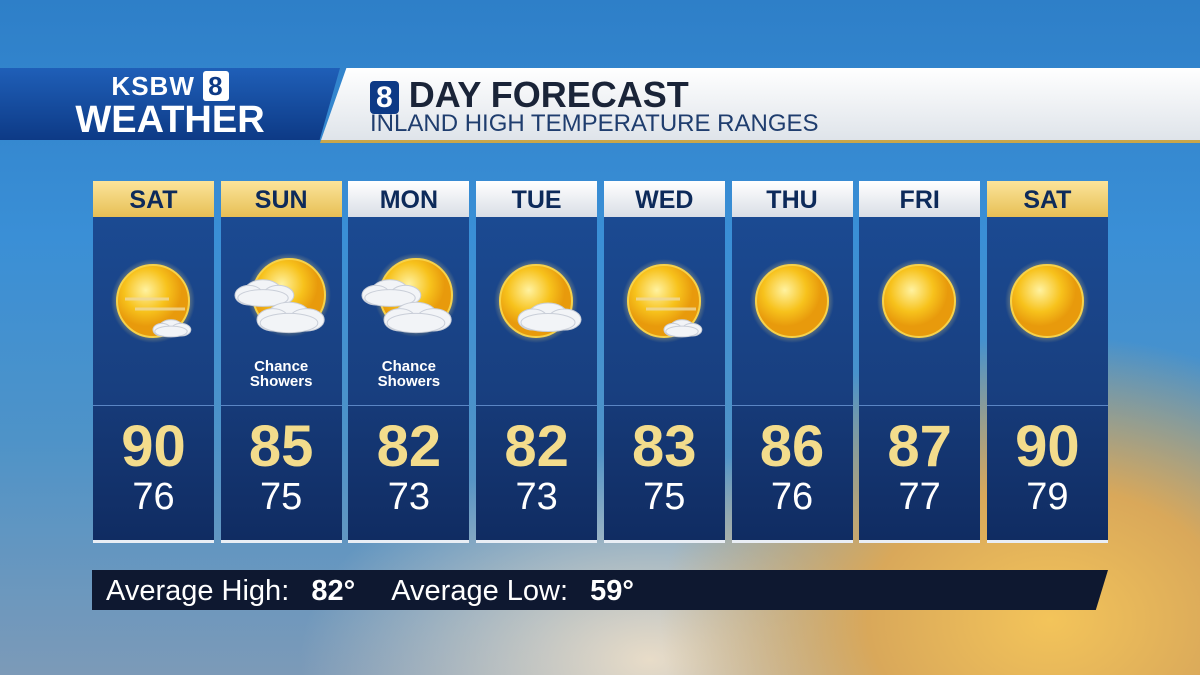 This screenshot has width=1200, height=675. I want to click on avg-high: 82°, so click(333, 591).